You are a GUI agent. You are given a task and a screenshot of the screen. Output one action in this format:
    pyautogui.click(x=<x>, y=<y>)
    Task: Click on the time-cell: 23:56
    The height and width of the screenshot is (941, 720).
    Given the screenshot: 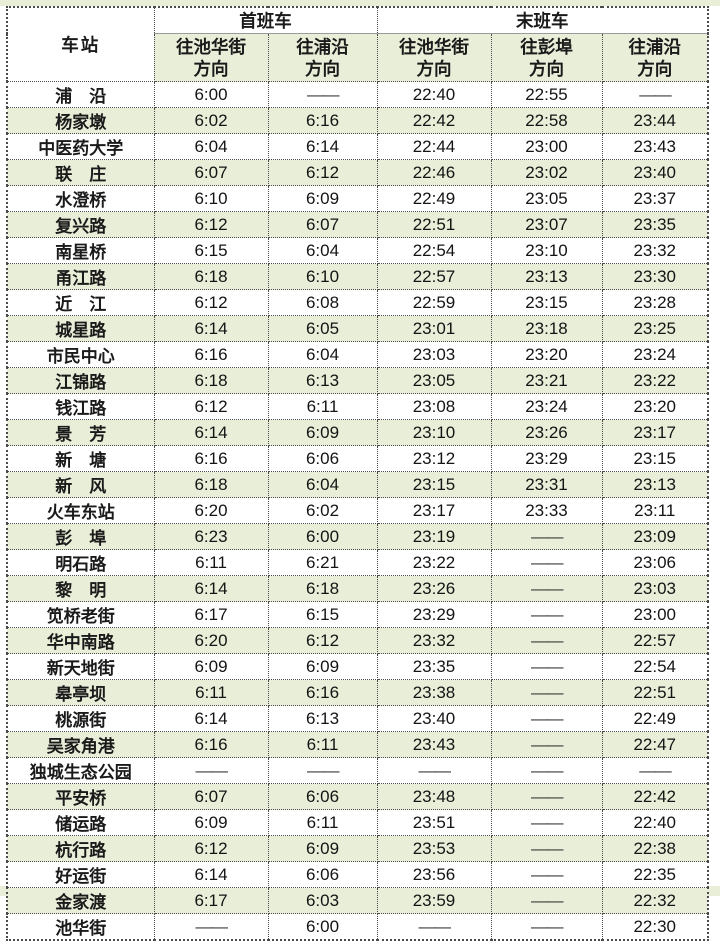 What is the action you would take?
    pyautogui.click(x=434, y=874)
    